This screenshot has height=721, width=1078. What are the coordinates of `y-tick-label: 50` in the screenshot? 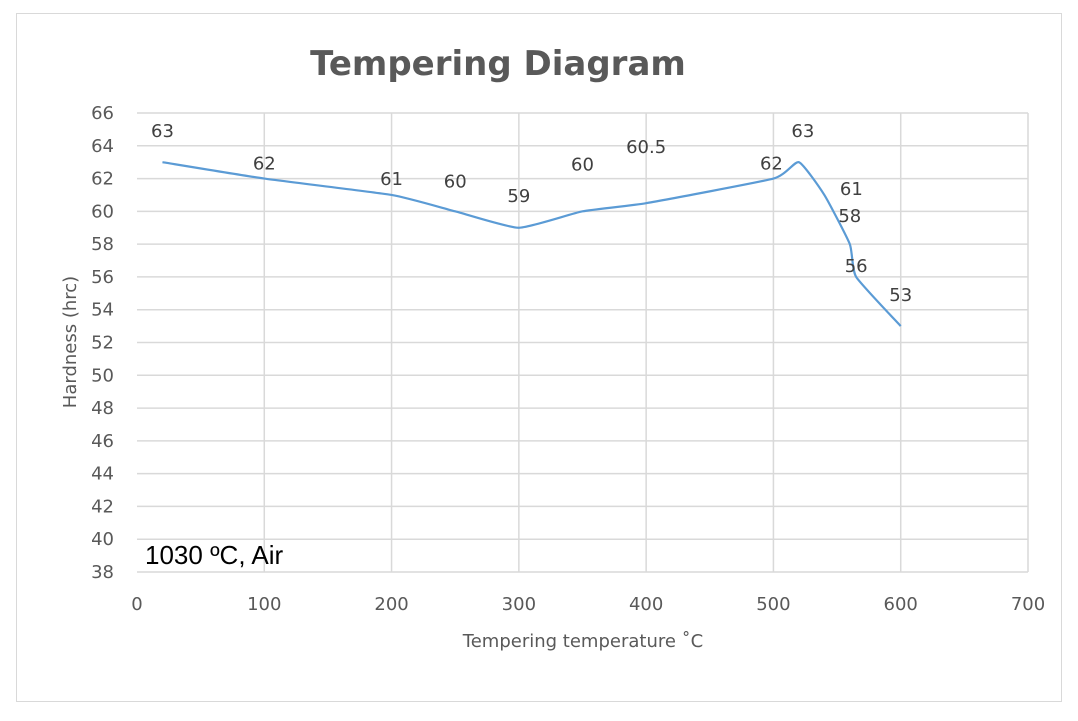 It's located at (102, 375).